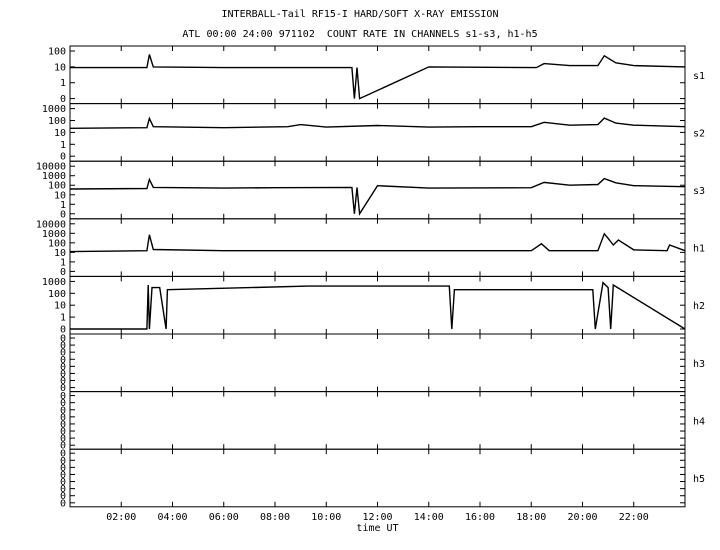 The height and width of the screenshot is (550, 720). What do you see at coordinates (57, 52) in the screenshot?
I see `y-tick-label-s1: 100` at bounding box center [57, 52].